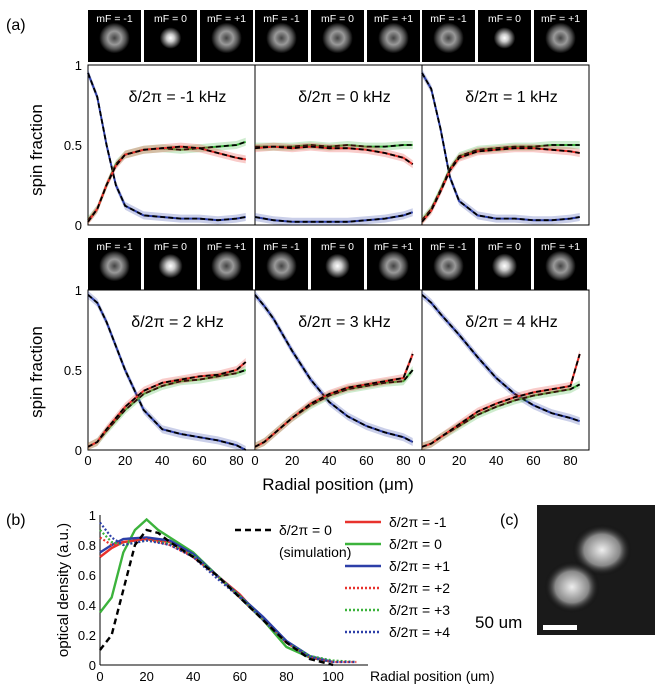 This screenshot has width=655, height=694. I want to click on y-tick-label-b: 0.4, so click(87, 605).